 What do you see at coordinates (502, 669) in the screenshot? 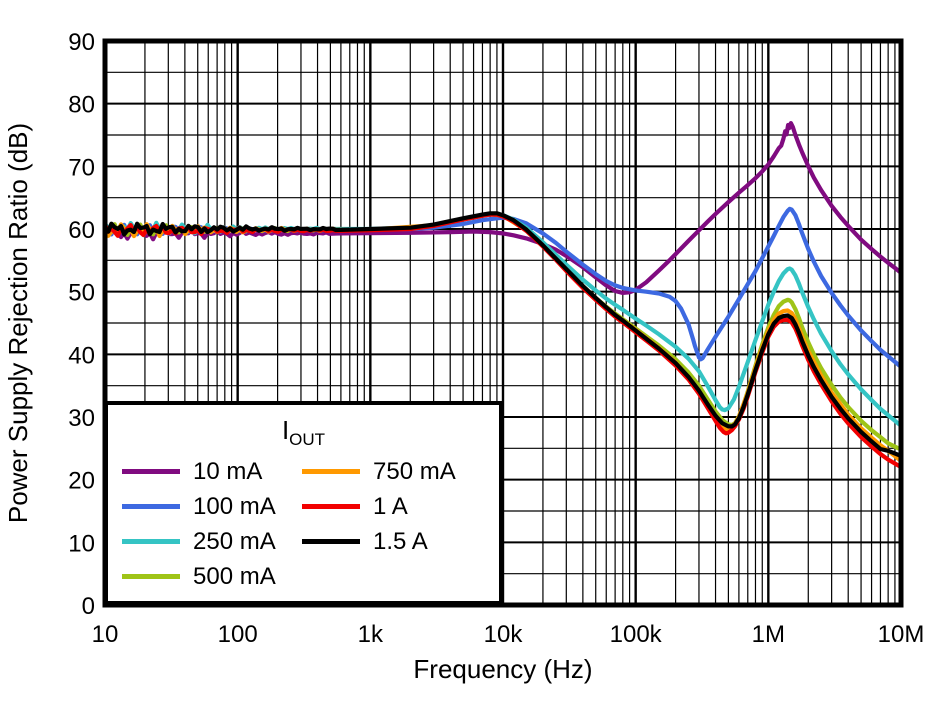
I see `x-axis-title: Frequency (Hz)` at bounding box center [502, 669].